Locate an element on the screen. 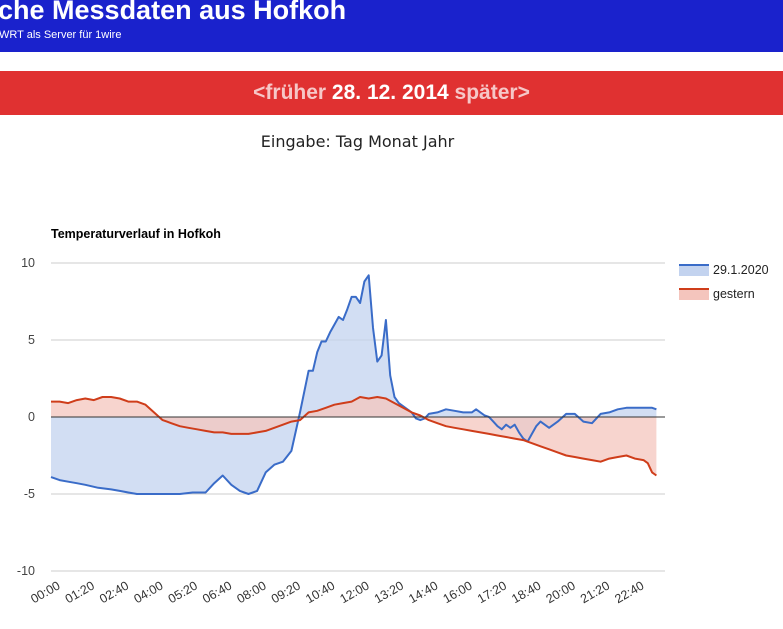 Image resolution: width=783 pixels, height=629 pixels. legend-label: gestern is located at coordinates (734, 294).